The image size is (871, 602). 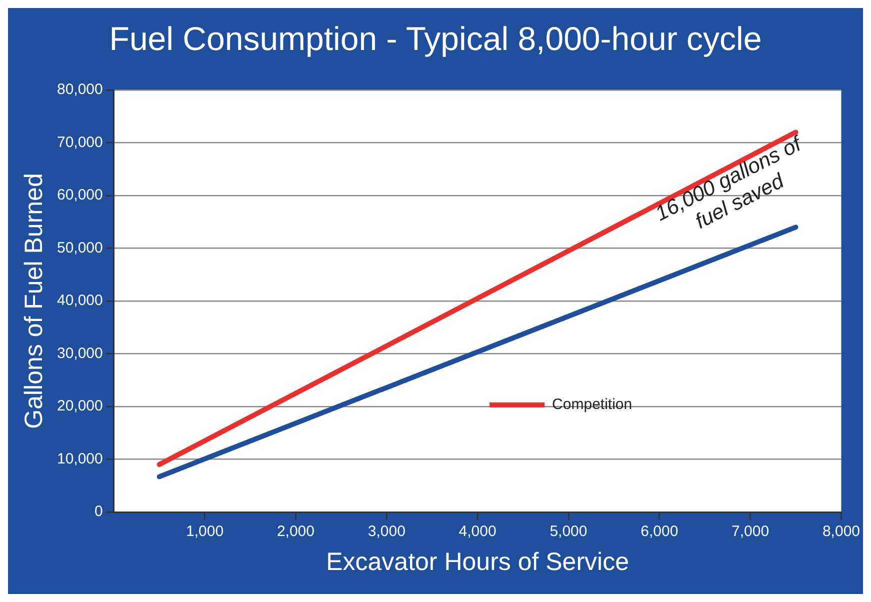 I want to click on y-tick-label: 60,000, so click(x=79, y=195).